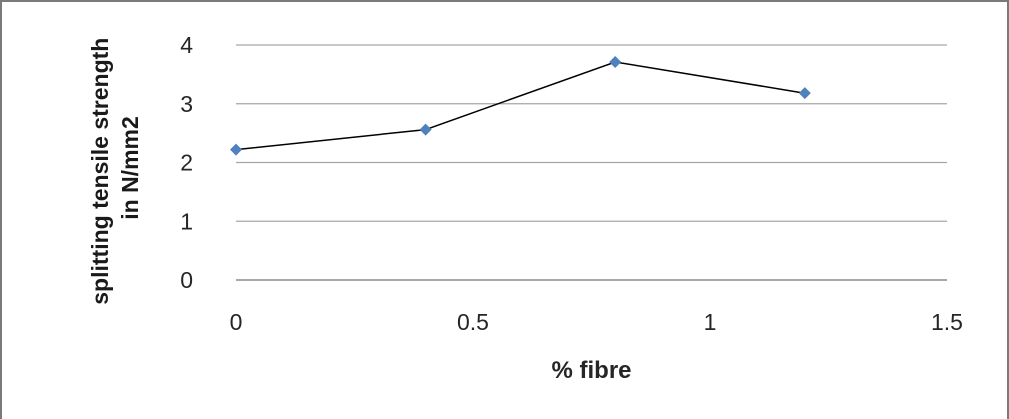 The height and width of the screenshot is (419, 1009). Describe the element at coordinates (710, 322) in the screenshot. I see `x-tick-label: 1` at that location.